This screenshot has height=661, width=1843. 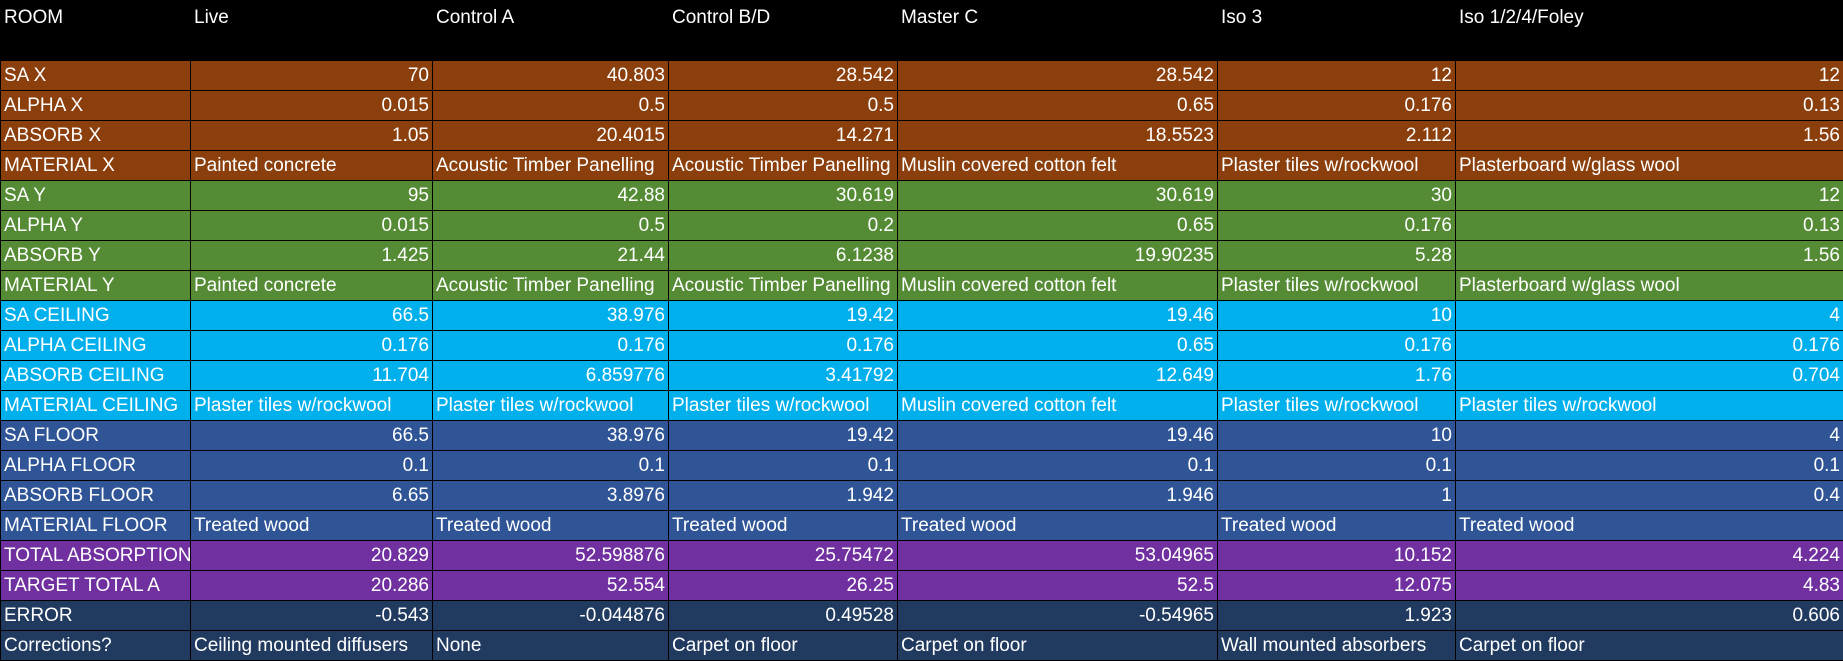 I want to click on data-cell: 6.1238, so click(x=783, y=256).